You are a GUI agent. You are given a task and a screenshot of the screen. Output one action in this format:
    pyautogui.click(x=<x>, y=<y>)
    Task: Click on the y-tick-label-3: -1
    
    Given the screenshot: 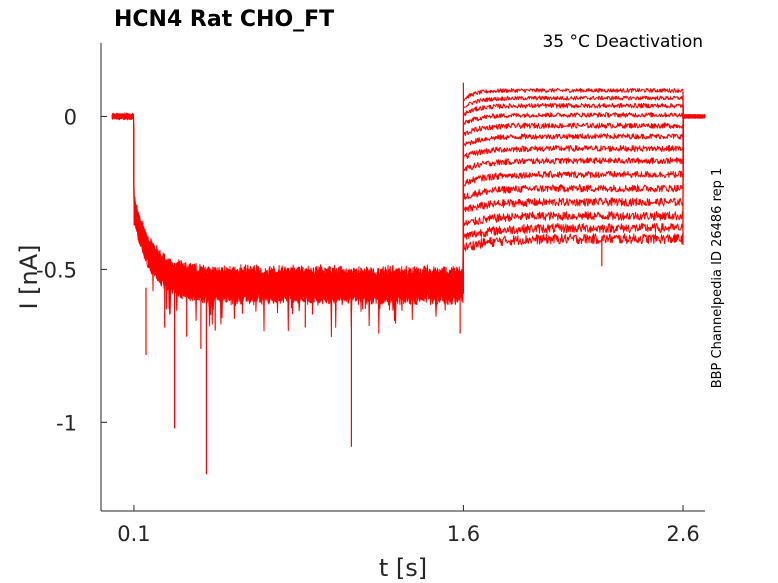 What is the action you would take?
    pyautogui.click(x=66, y=423)
    